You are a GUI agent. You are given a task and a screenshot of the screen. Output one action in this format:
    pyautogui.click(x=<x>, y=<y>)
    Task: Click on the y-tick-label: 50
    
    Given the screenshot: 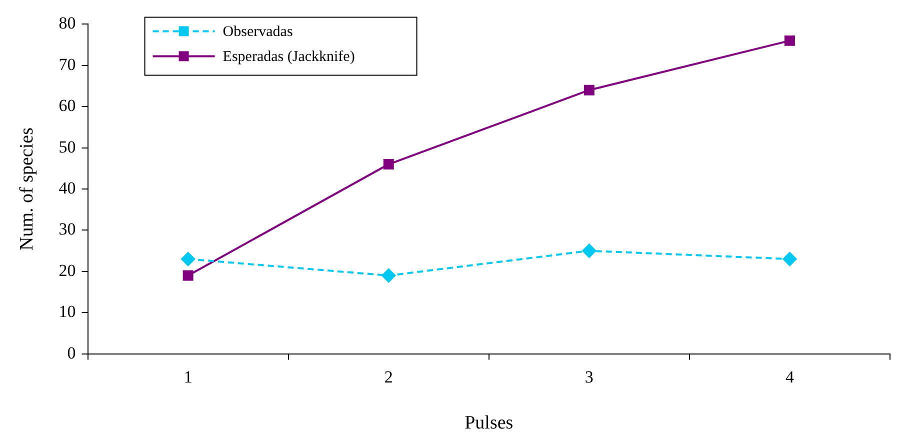 What is the action you would take?
    pyautogui.click(x=67, y=146)
    